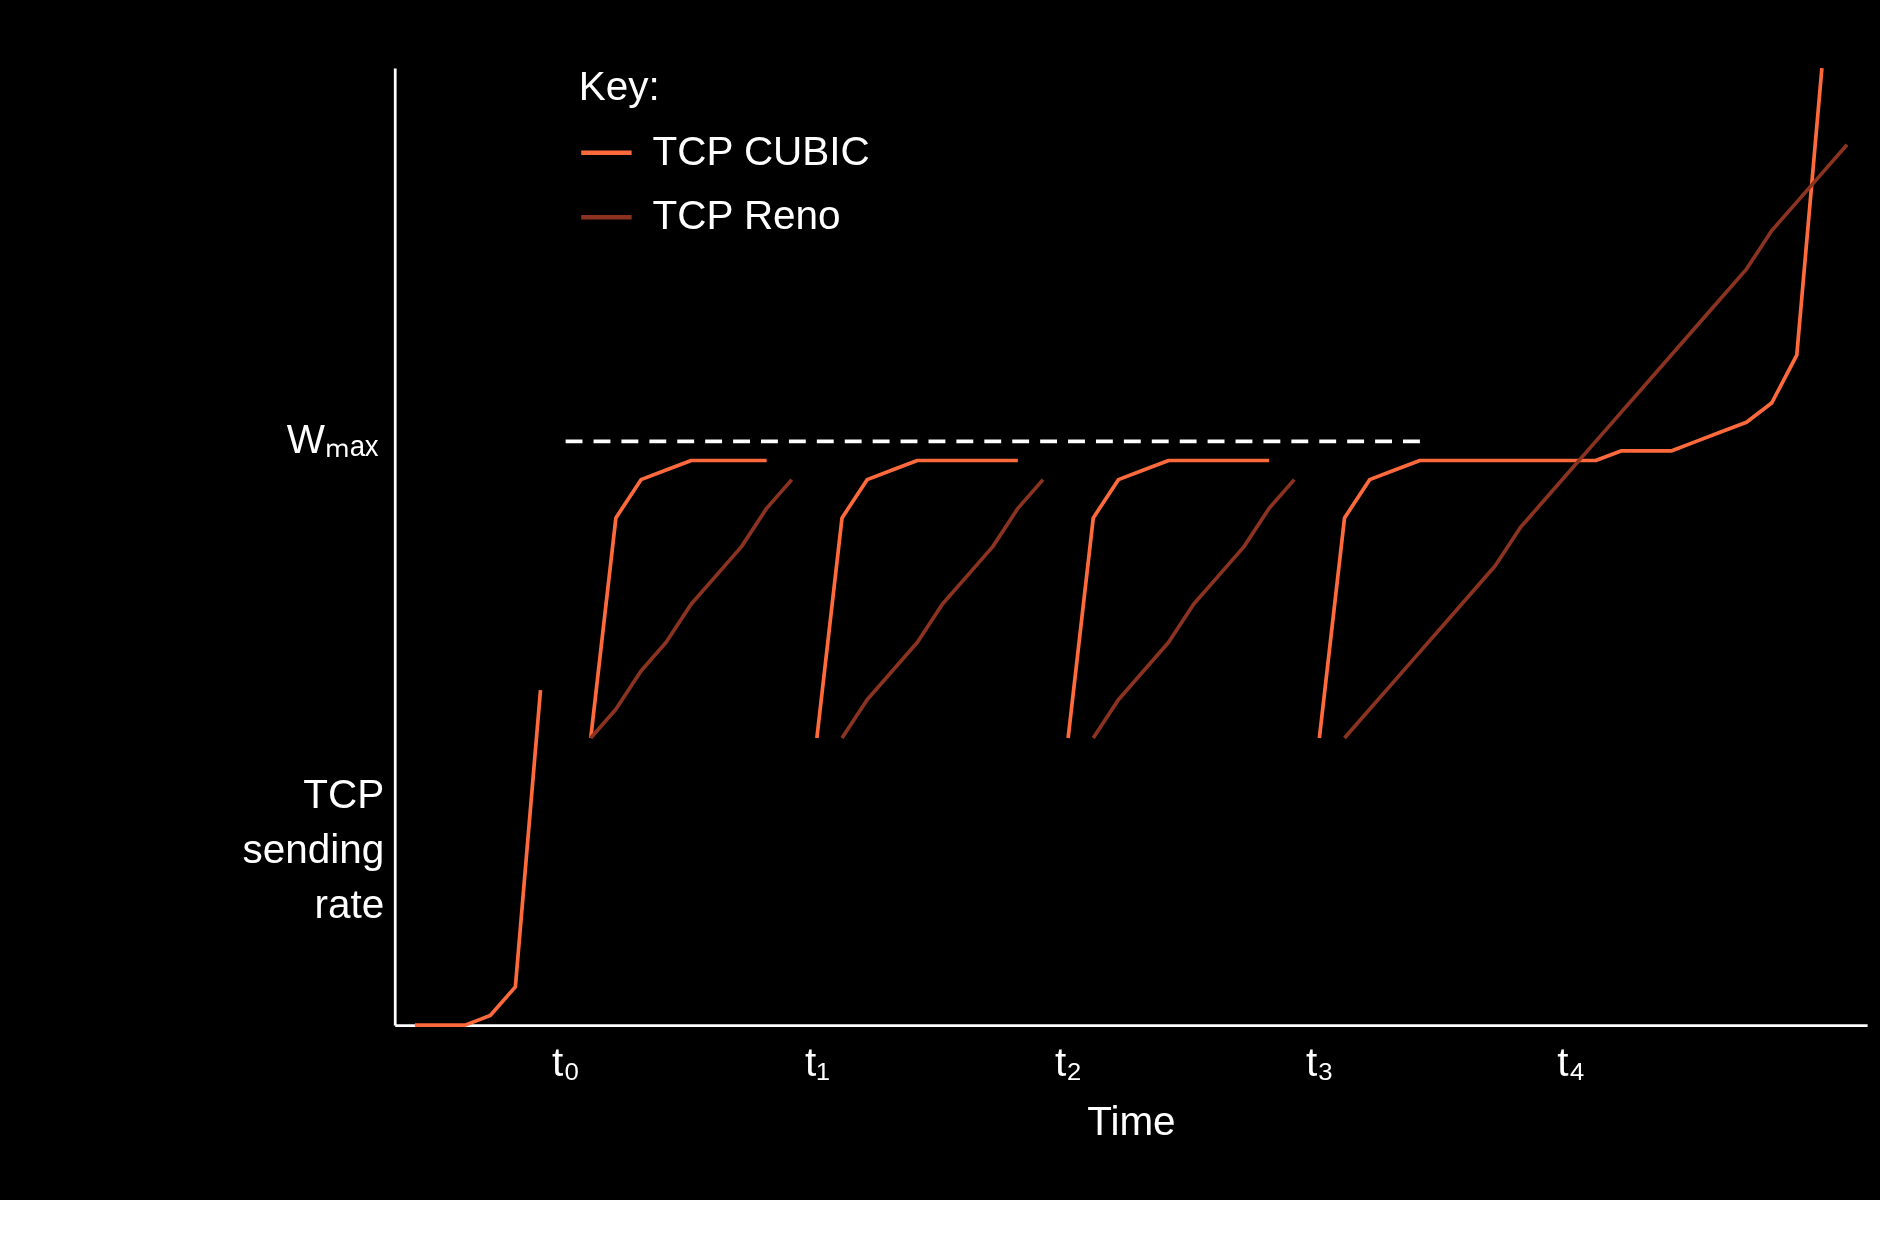  I want to click on legend-label: TCP CUBIC, so click(761, 150).